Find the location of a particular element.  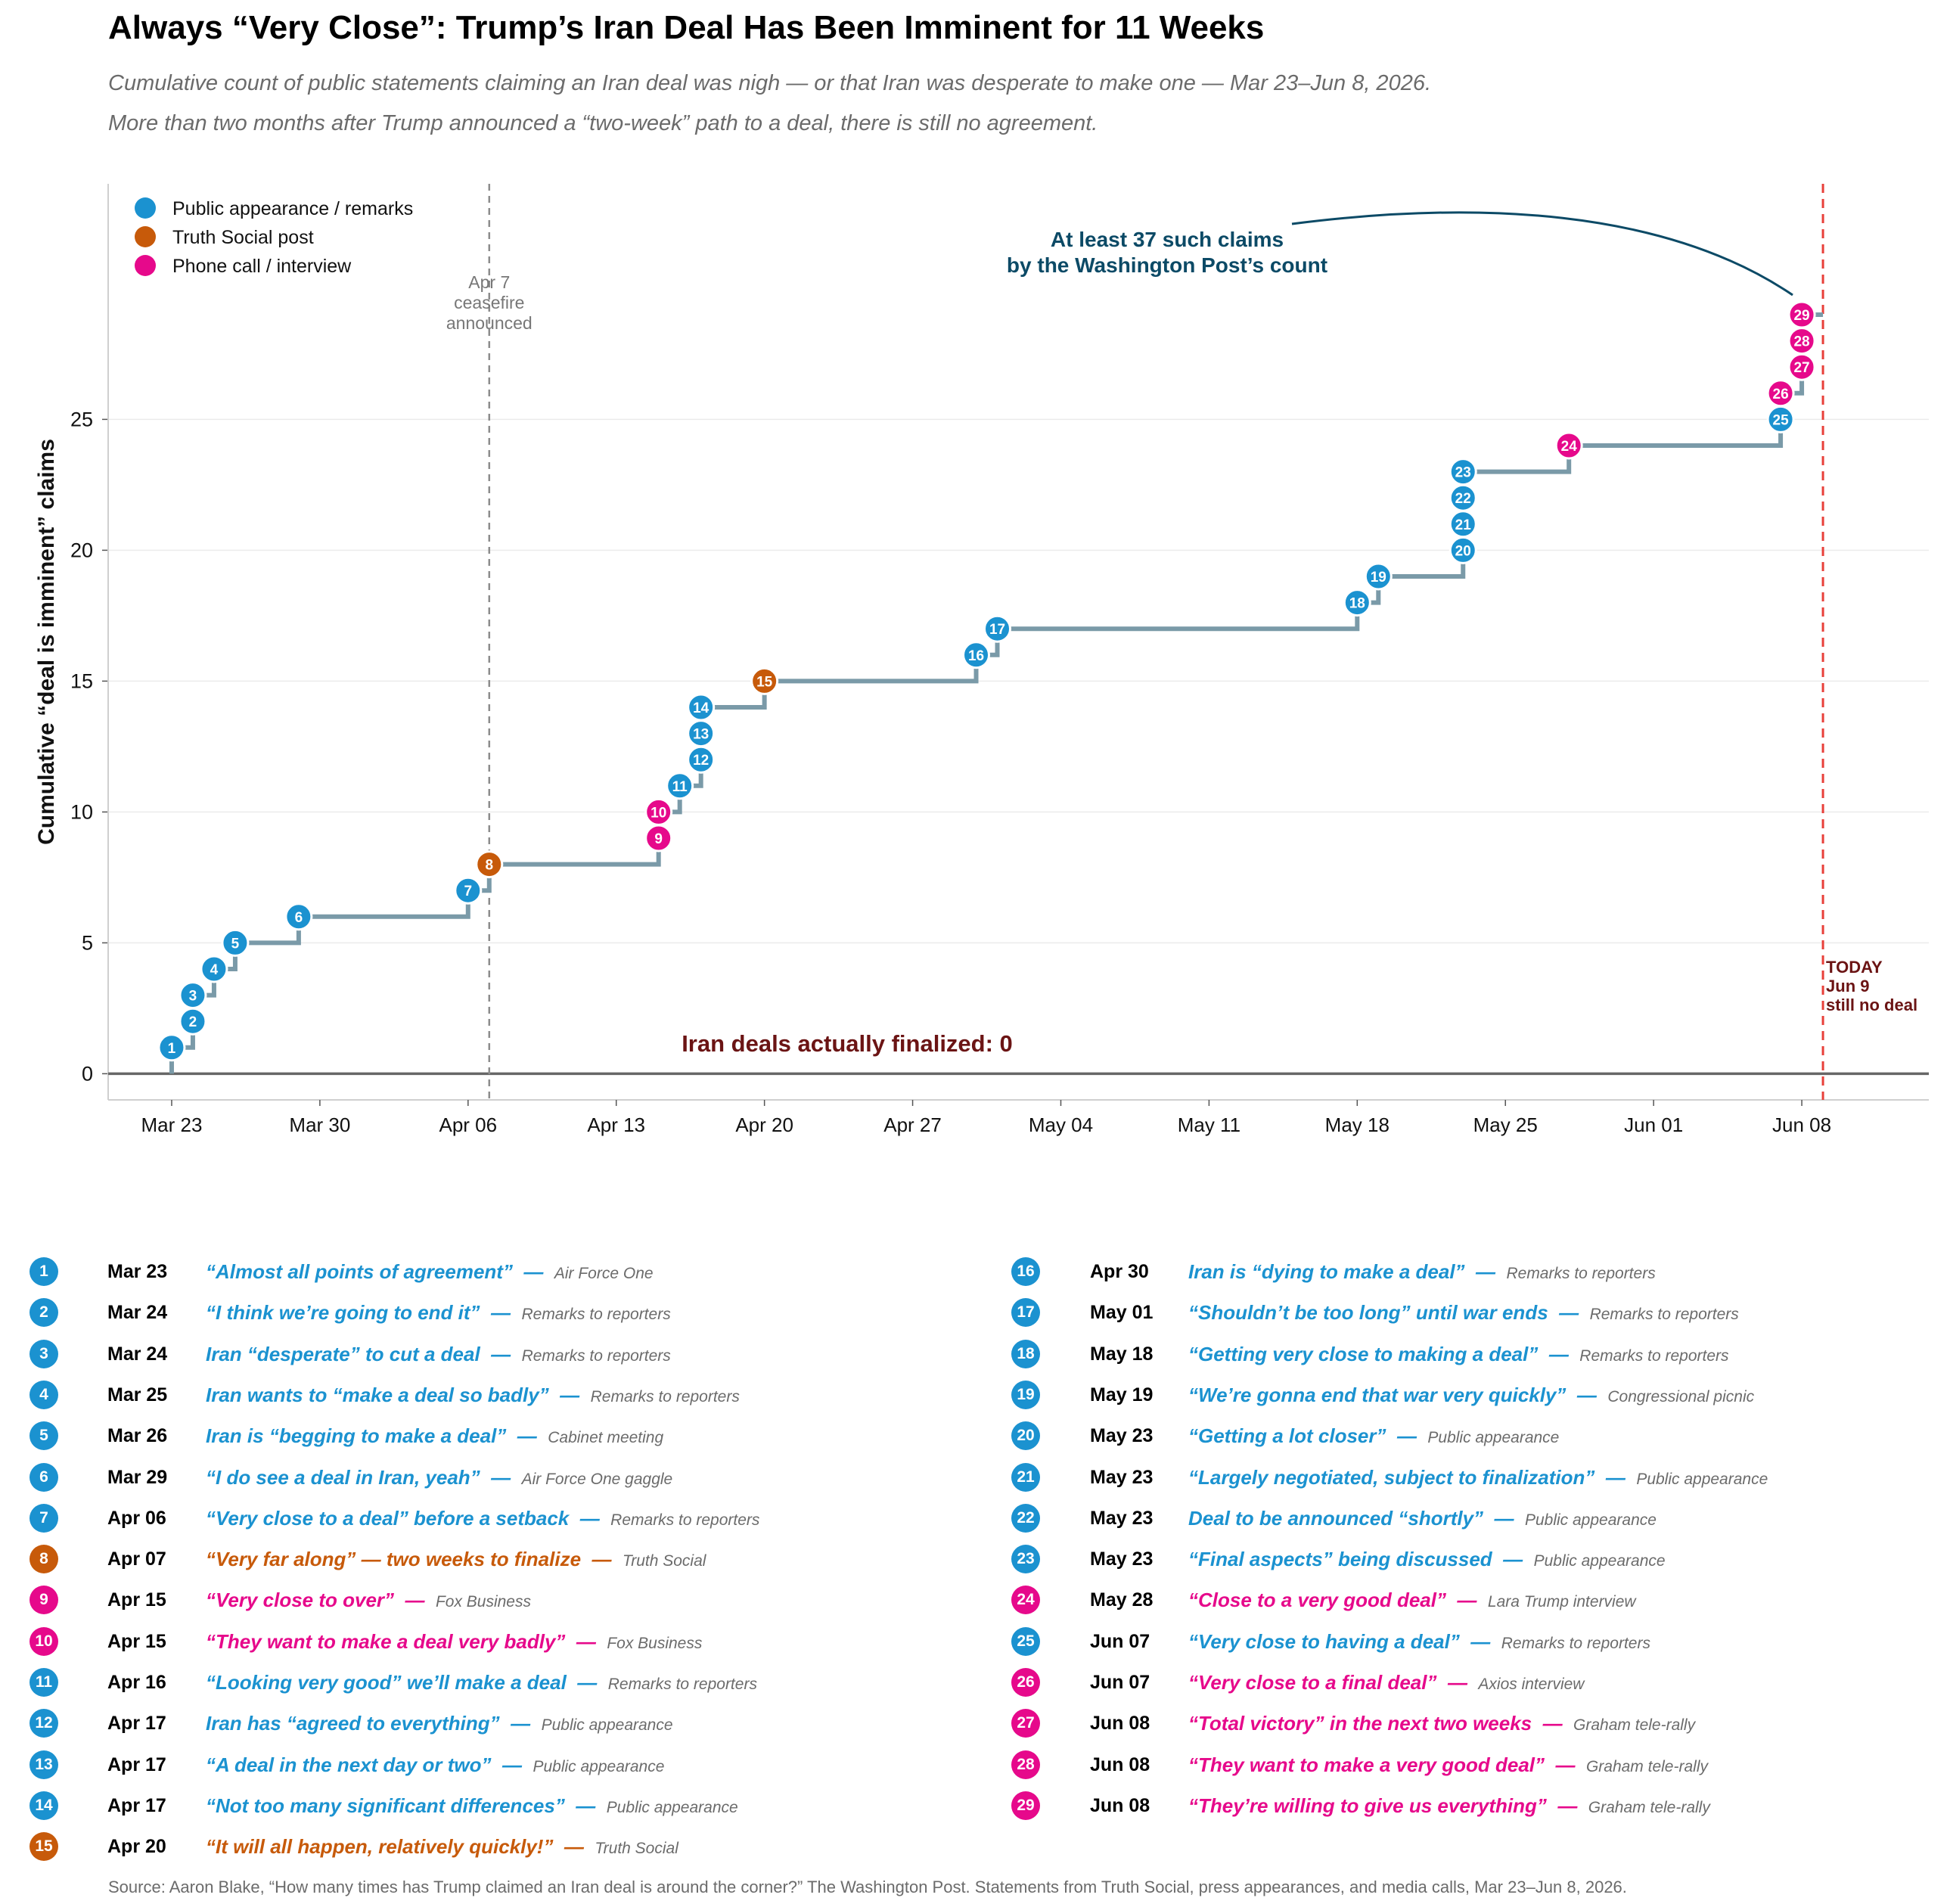

event-quote: Iran is “begging to make a deal” is located at coordinates (356, 1436).